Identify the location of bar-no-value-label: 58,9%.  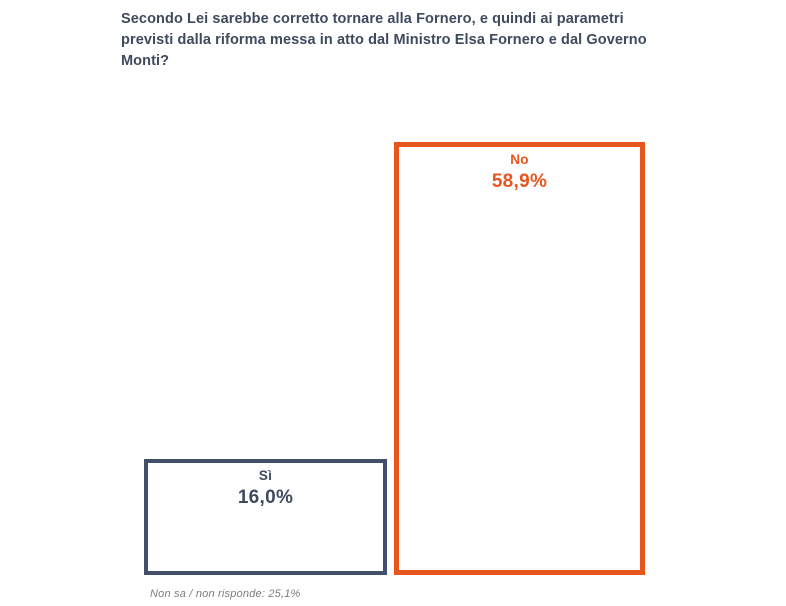
(519, 181).